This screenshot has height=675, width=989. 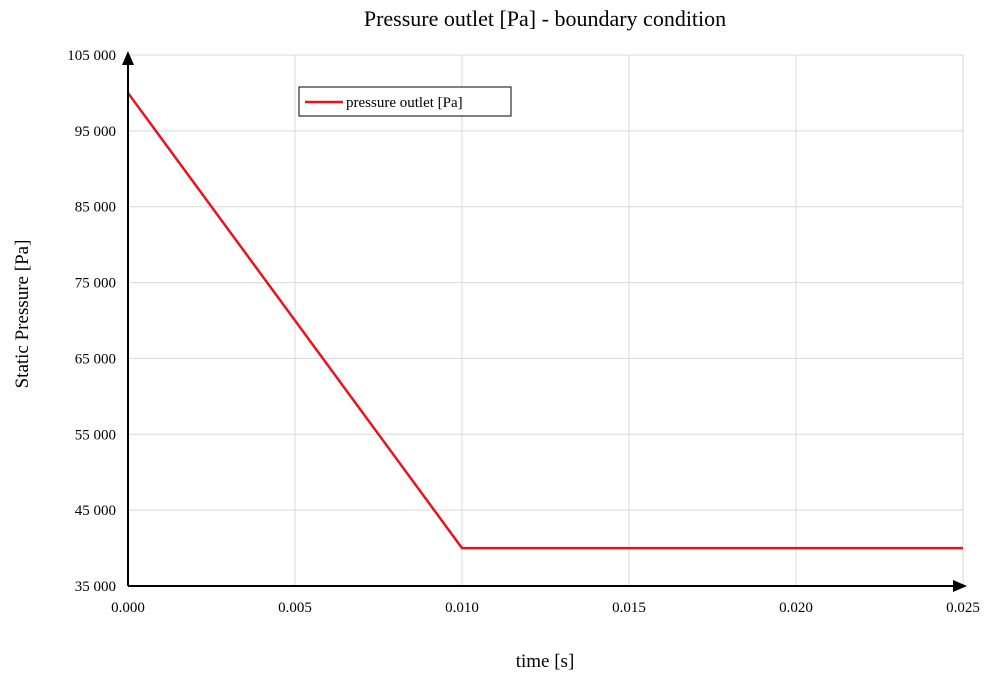 I want to click on y-axis-arrow-icon, so click(x=128, y=58).